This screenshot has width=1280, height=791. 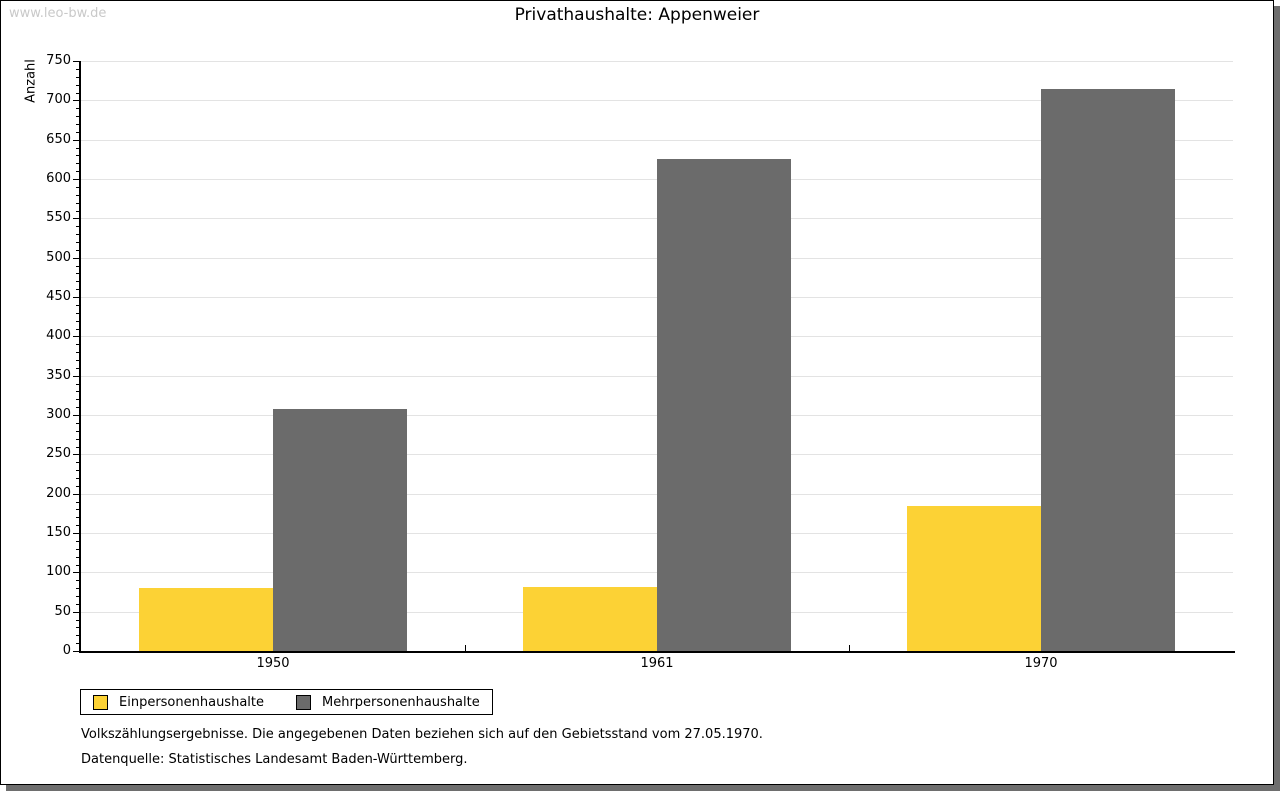 I want to click on y-tick-label: 450, so click(x=58, y=296).